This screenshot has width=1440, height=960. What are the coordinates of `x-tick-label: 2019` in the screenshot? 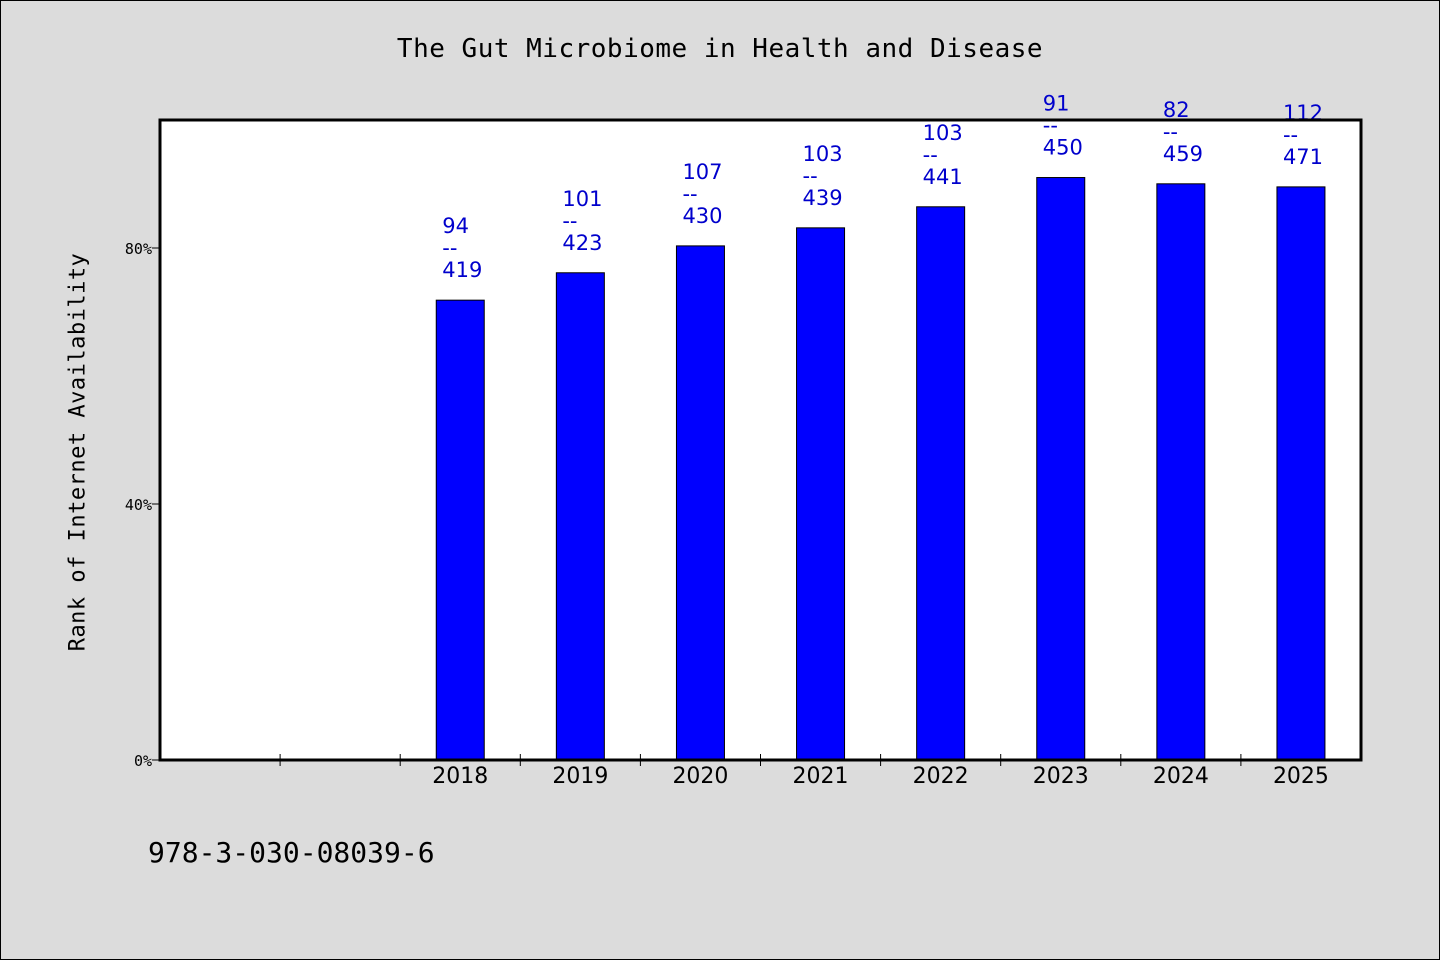 It's located at (580, 776).